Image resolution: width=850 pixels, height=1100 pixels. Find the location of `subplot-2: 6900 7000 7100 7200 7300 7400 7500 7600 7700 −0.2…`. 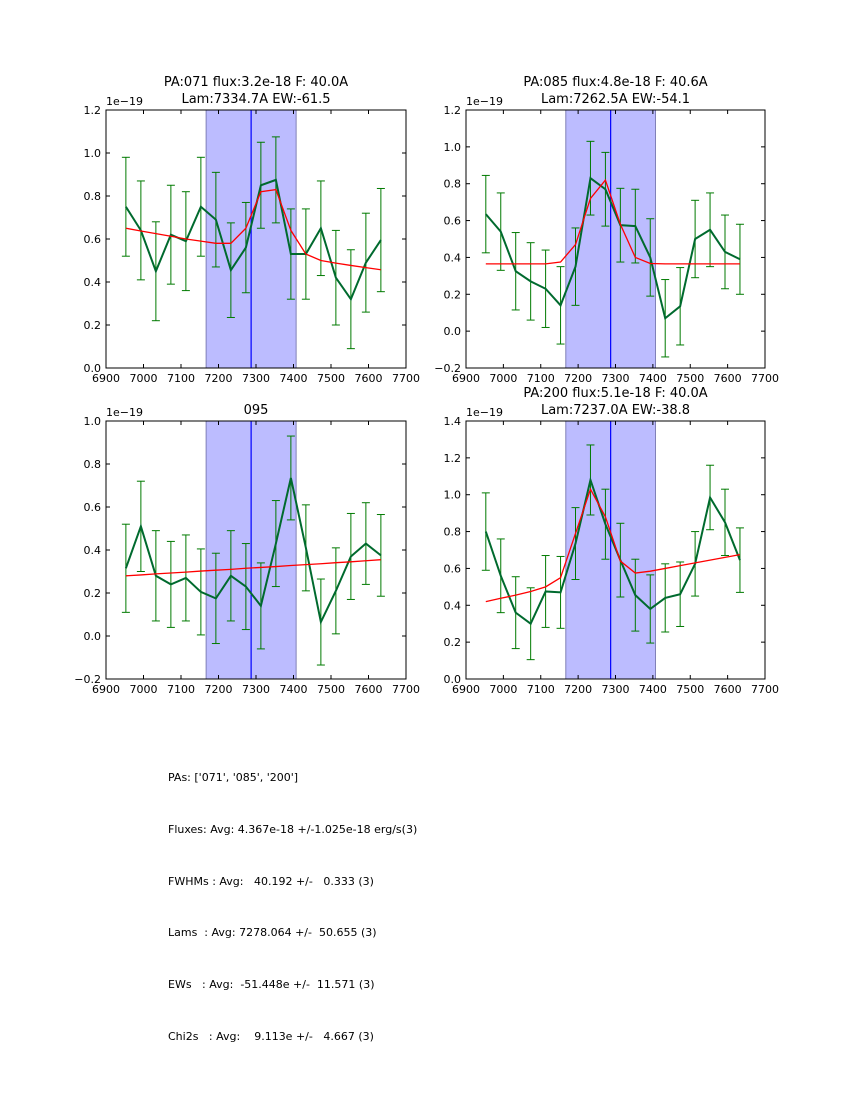

subplot-2: 6900 7000 7100 7200 7300 7400 7500 7600 7700 −0.2… is located at coordinates (606, 230).